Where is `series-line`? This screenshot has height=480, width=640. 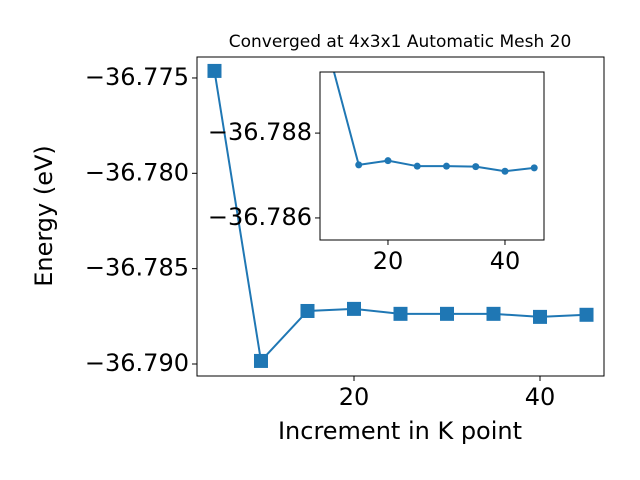 series-line is located at coordinates (433, 122).